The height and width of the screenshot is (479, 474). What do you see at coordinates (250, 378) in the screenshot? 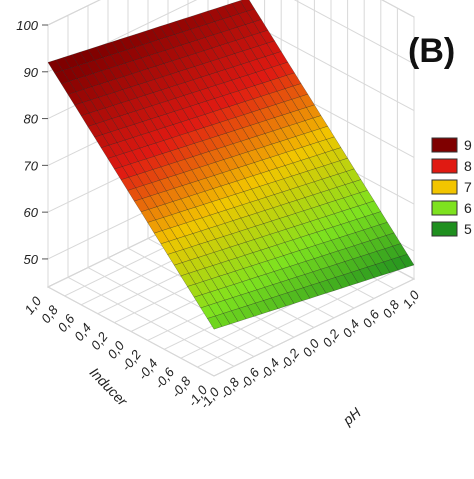
I see `ph-tick-label: -0,6` at bounding box center [250, 378].